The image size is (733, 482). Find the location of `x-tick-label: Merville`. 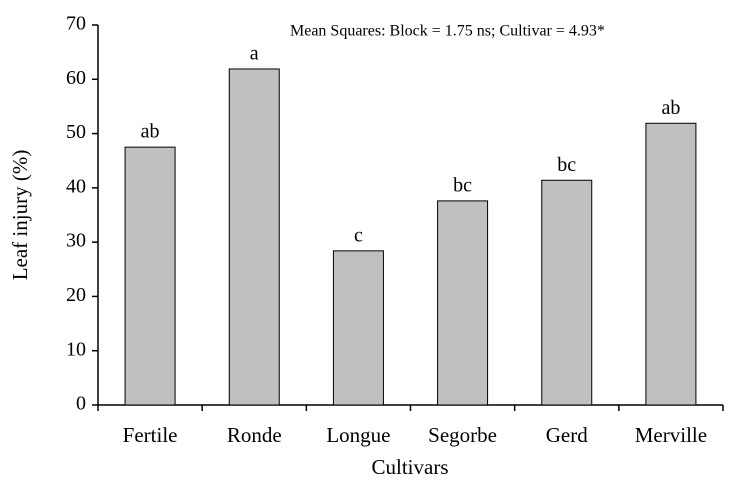

x-tick-label: Merville is located at coordinates (671, 435).